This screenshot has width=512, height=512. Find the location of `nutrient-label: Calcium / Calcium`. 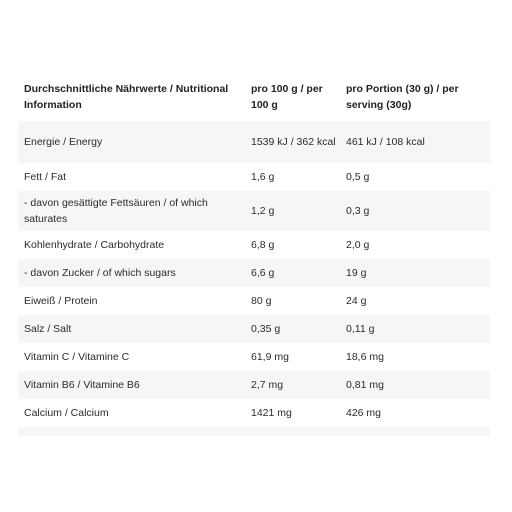

nutrient-label: Calcium / Calcium is located at coordinates (66, 413).